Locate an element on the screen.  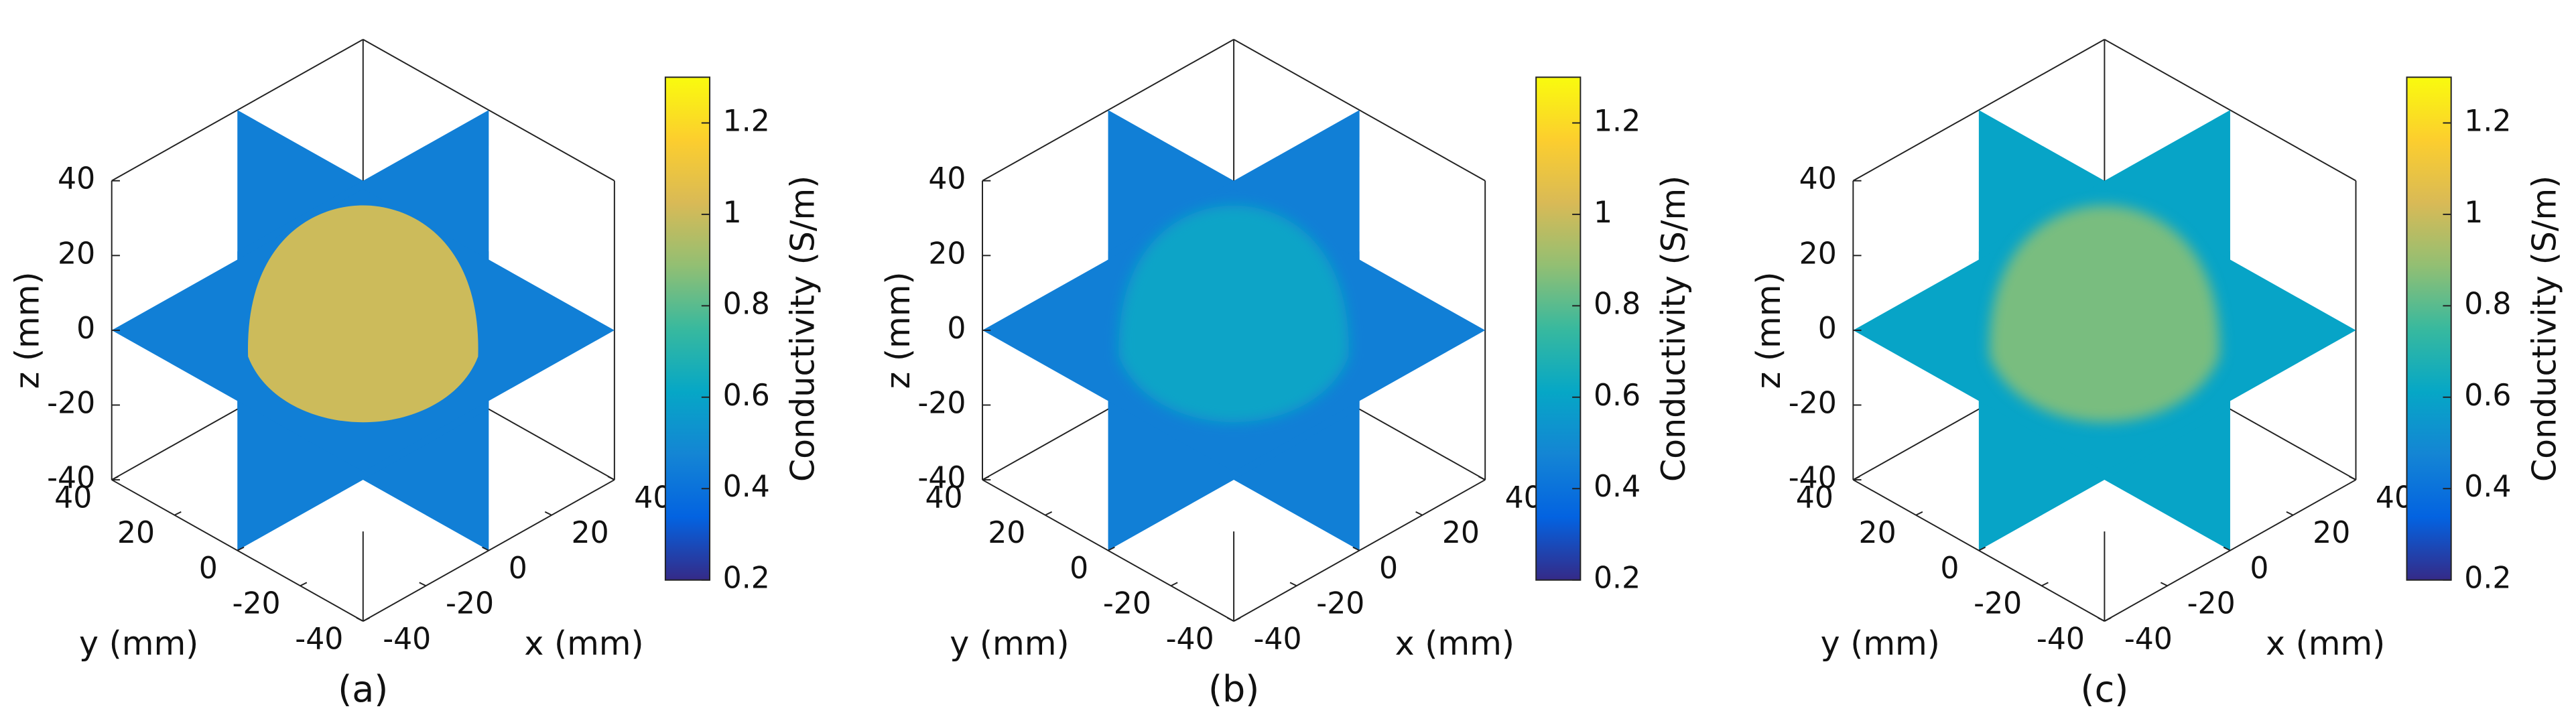
panel-label: (a) is located at coordinates (363, 689).